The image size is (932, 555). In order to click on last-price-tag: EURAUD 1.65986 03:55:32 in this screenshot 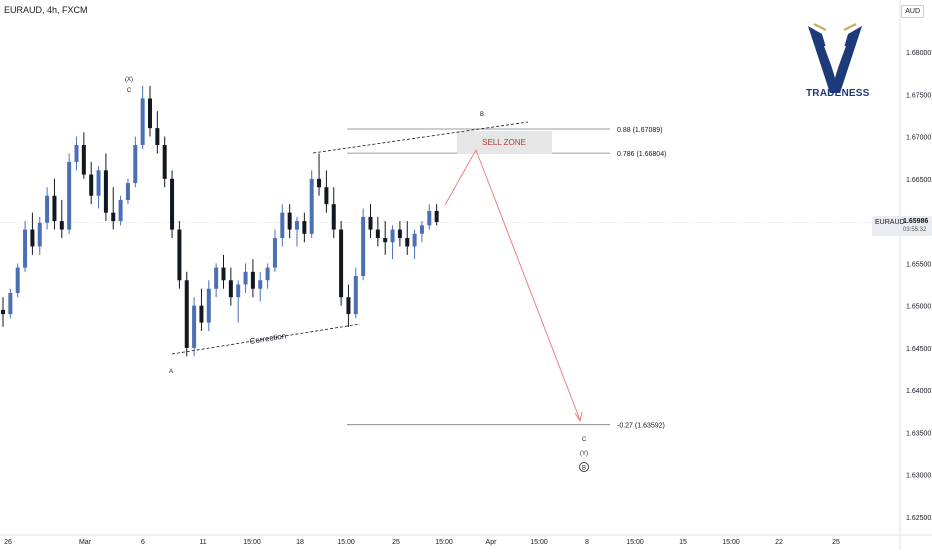, I will do `click(902, 226)`.